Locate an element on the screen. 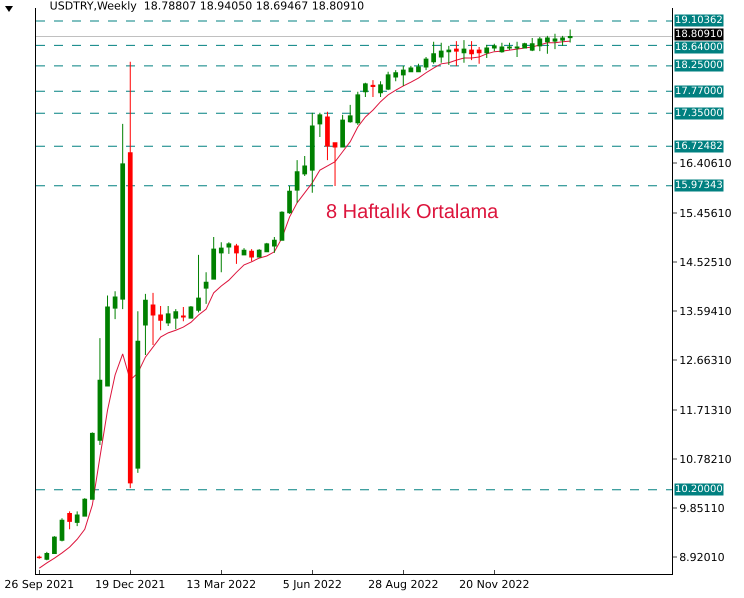  x-tick-label: 13 Mar 2022 is located at coordinates (221, 585).